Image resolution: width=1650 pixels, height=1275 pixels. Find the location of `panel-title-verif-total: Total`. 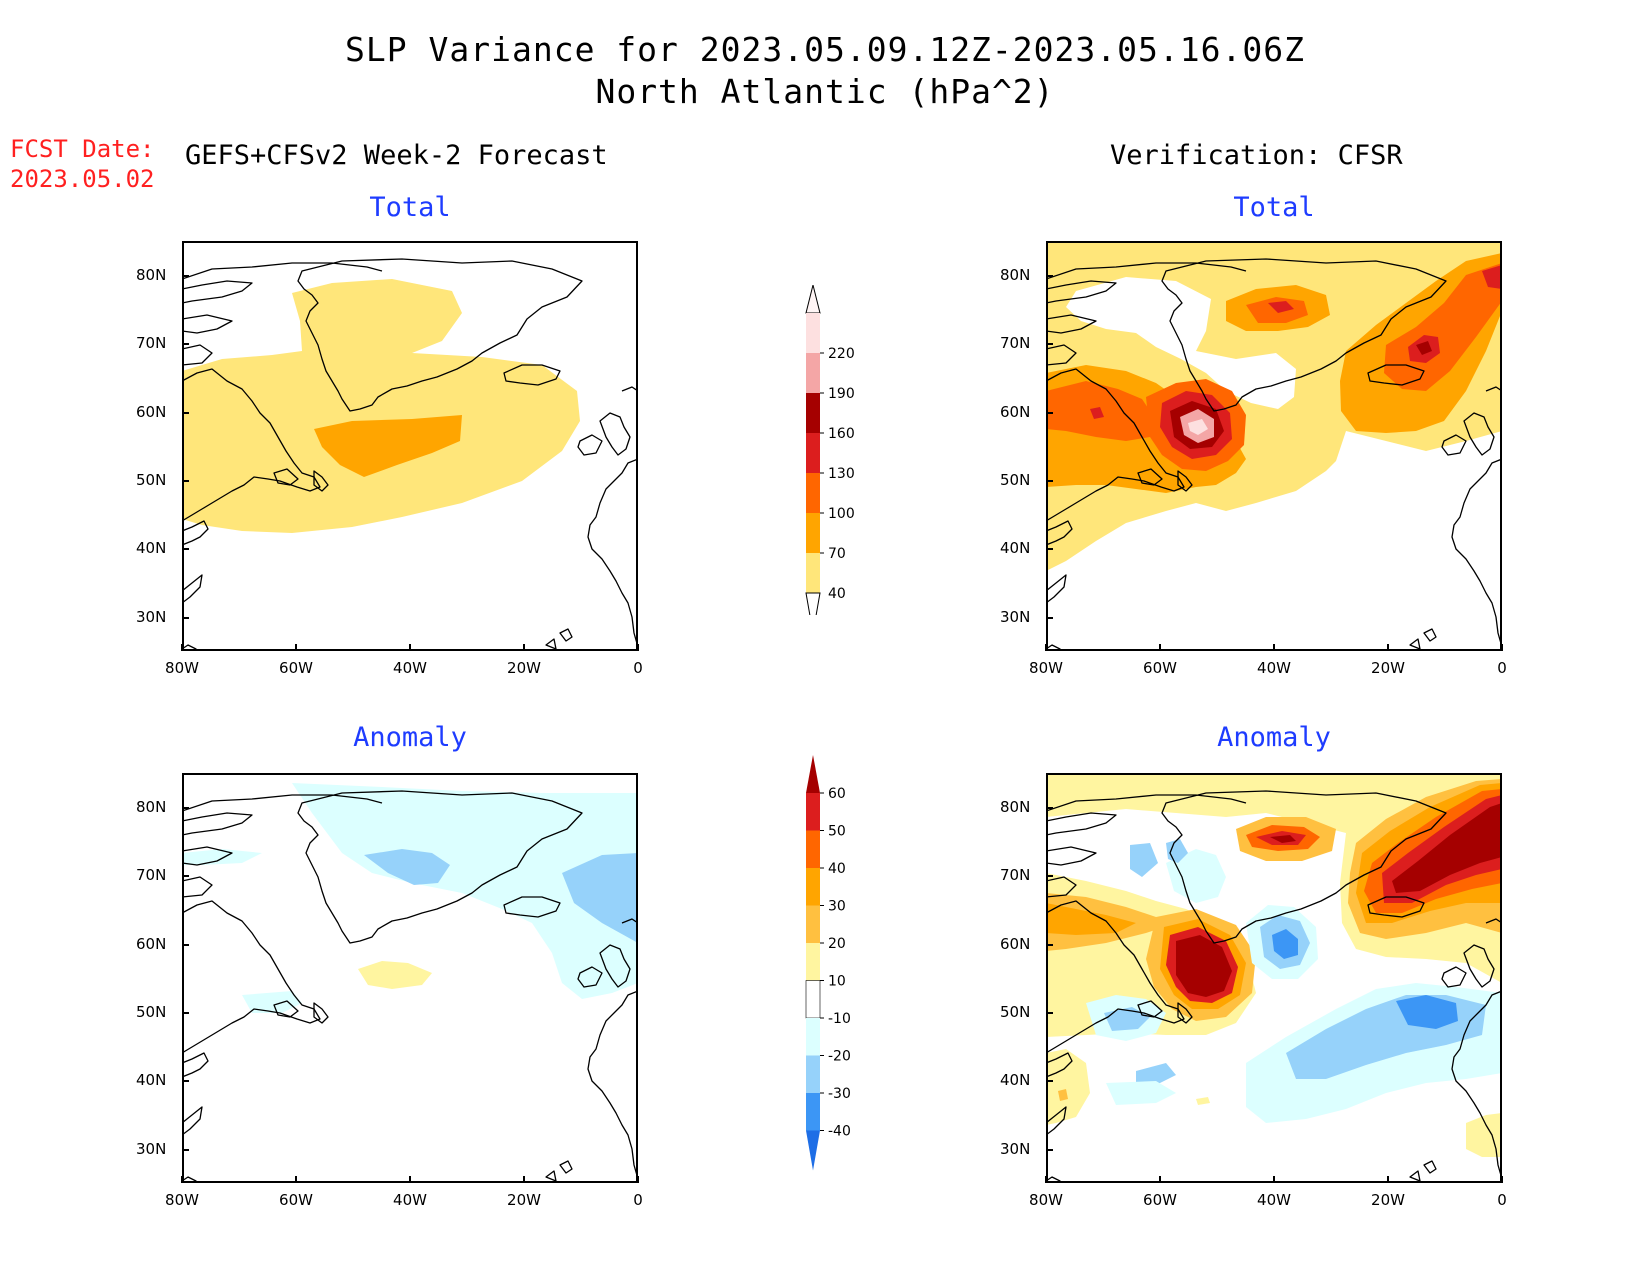

panel-title-verif-total: Total is located at coordinates (1274, 207).